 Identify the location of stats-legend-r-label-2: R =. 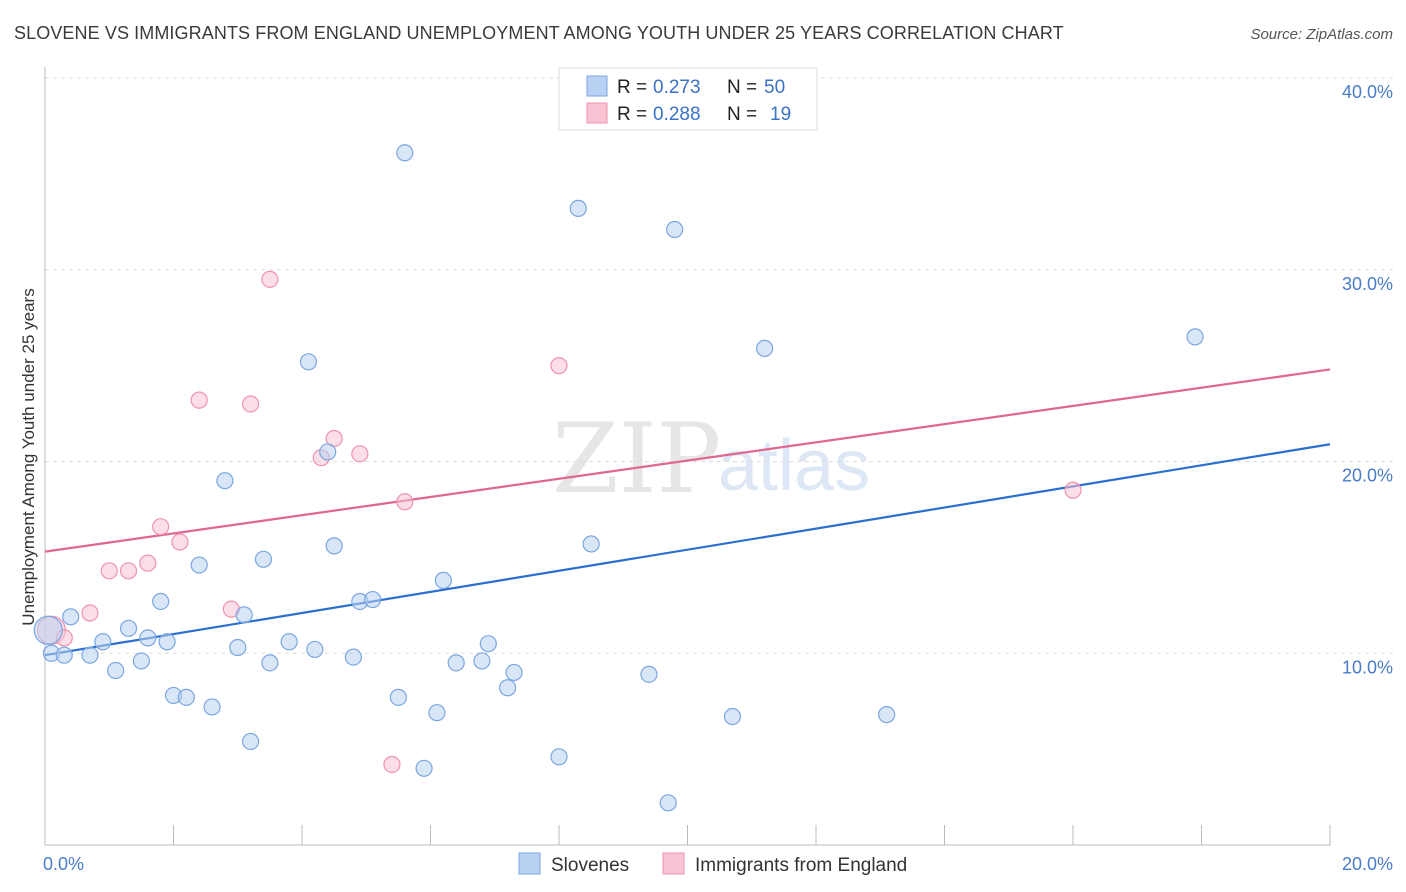
(632, 114).